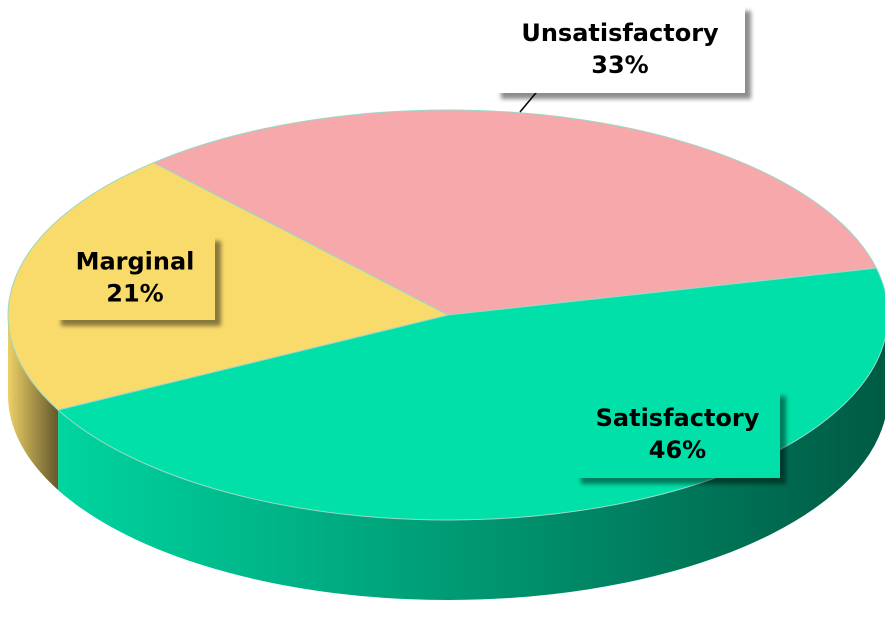  I want to click on value-label: 46%, so click(677, 450).